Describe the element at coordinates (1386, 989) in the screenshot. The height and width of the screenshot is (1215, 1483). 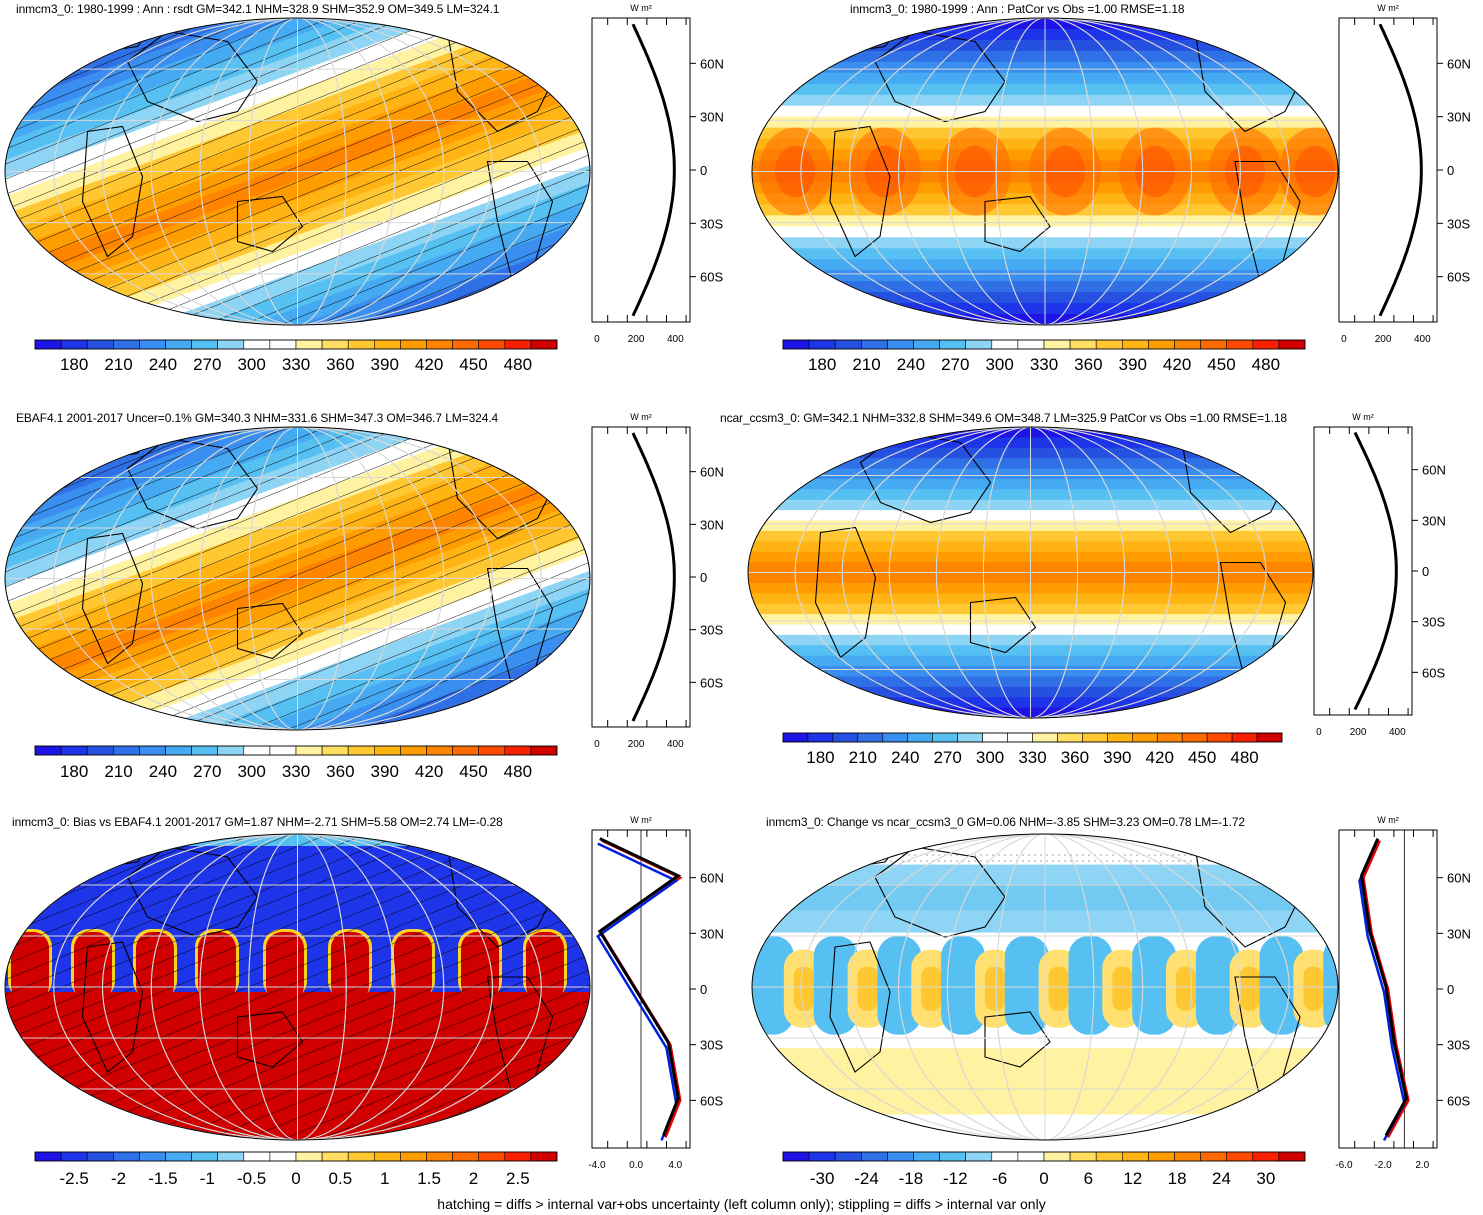
I see `profile-line-red` at that location.